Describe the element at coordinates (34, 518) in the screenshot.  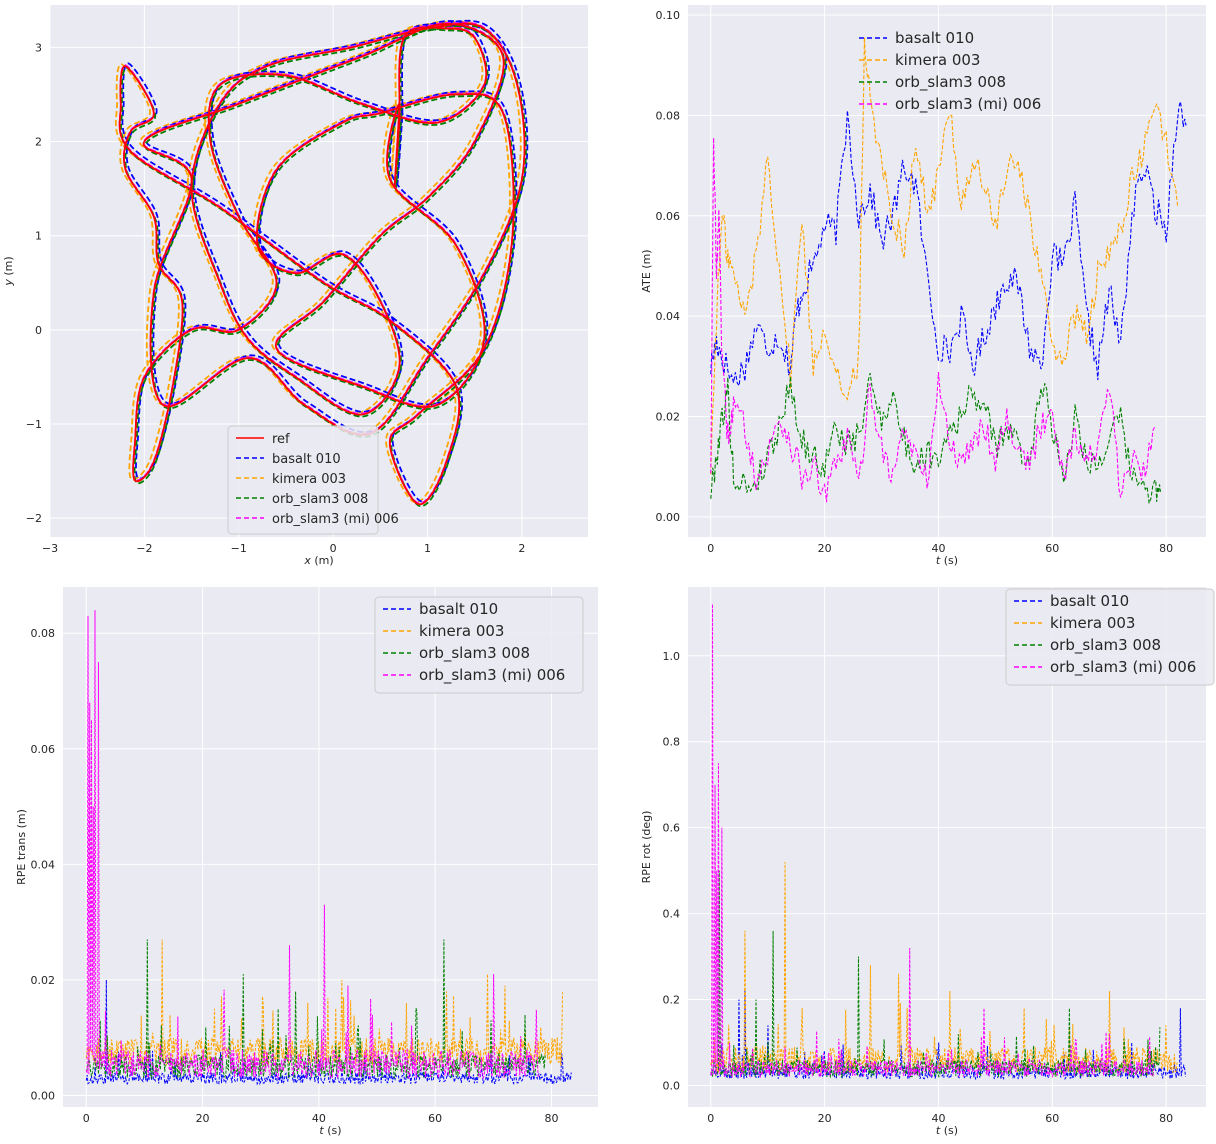
I see `y-tick-label: −2` at that location.